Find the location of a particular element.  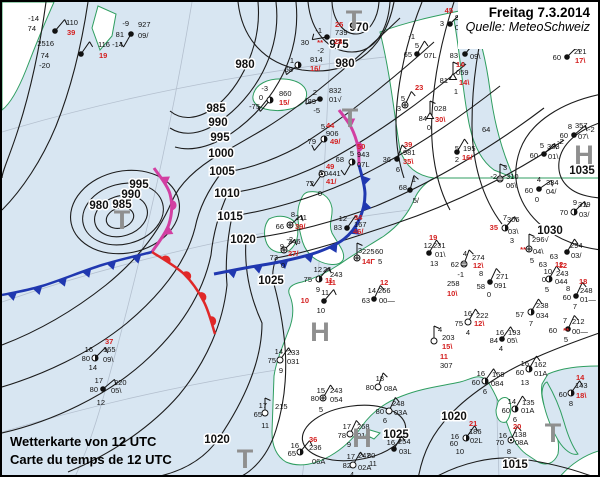

station-value: 274 is located at coordinates (478, 257).